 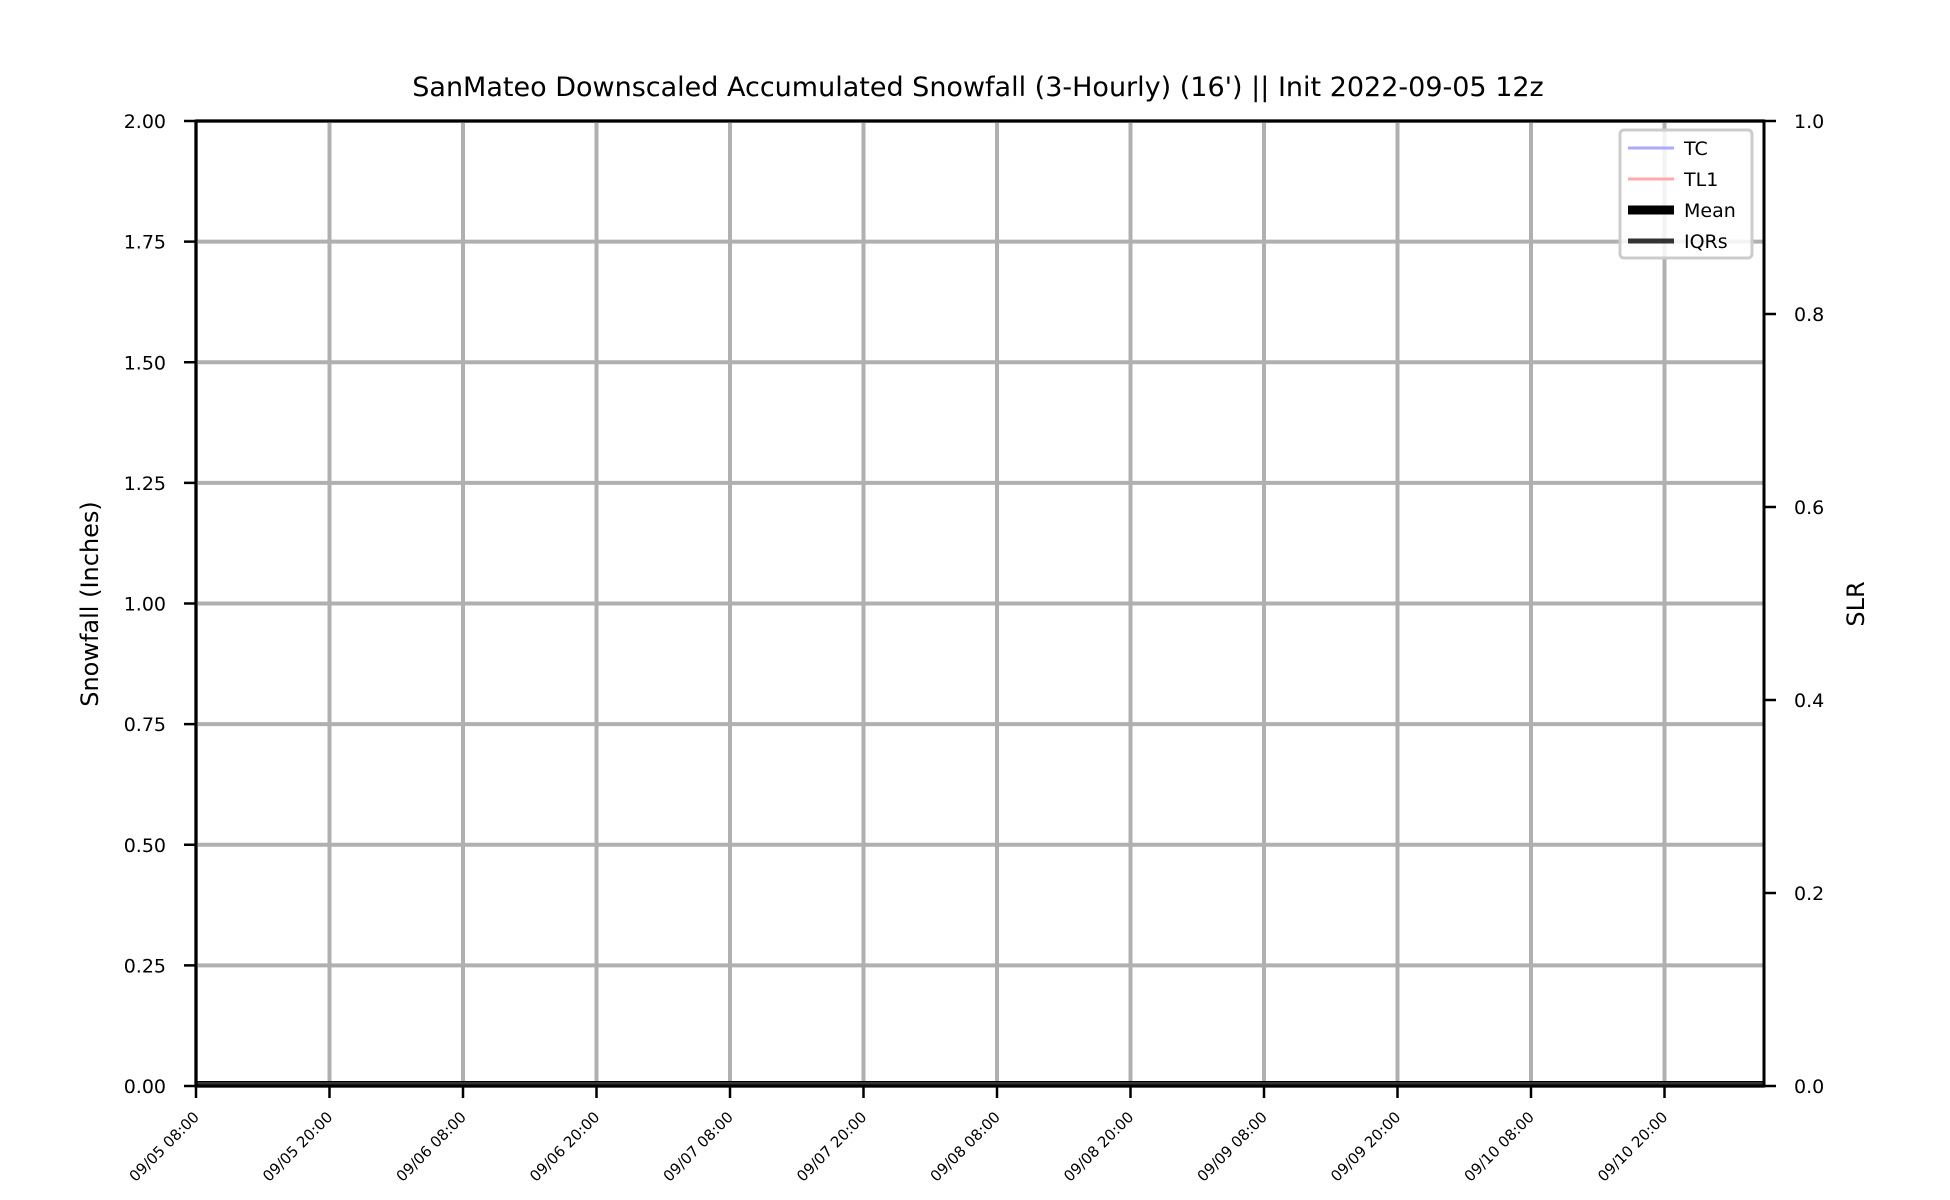 I want to click on legend-label: Mean, so click(x=1710, y=211).